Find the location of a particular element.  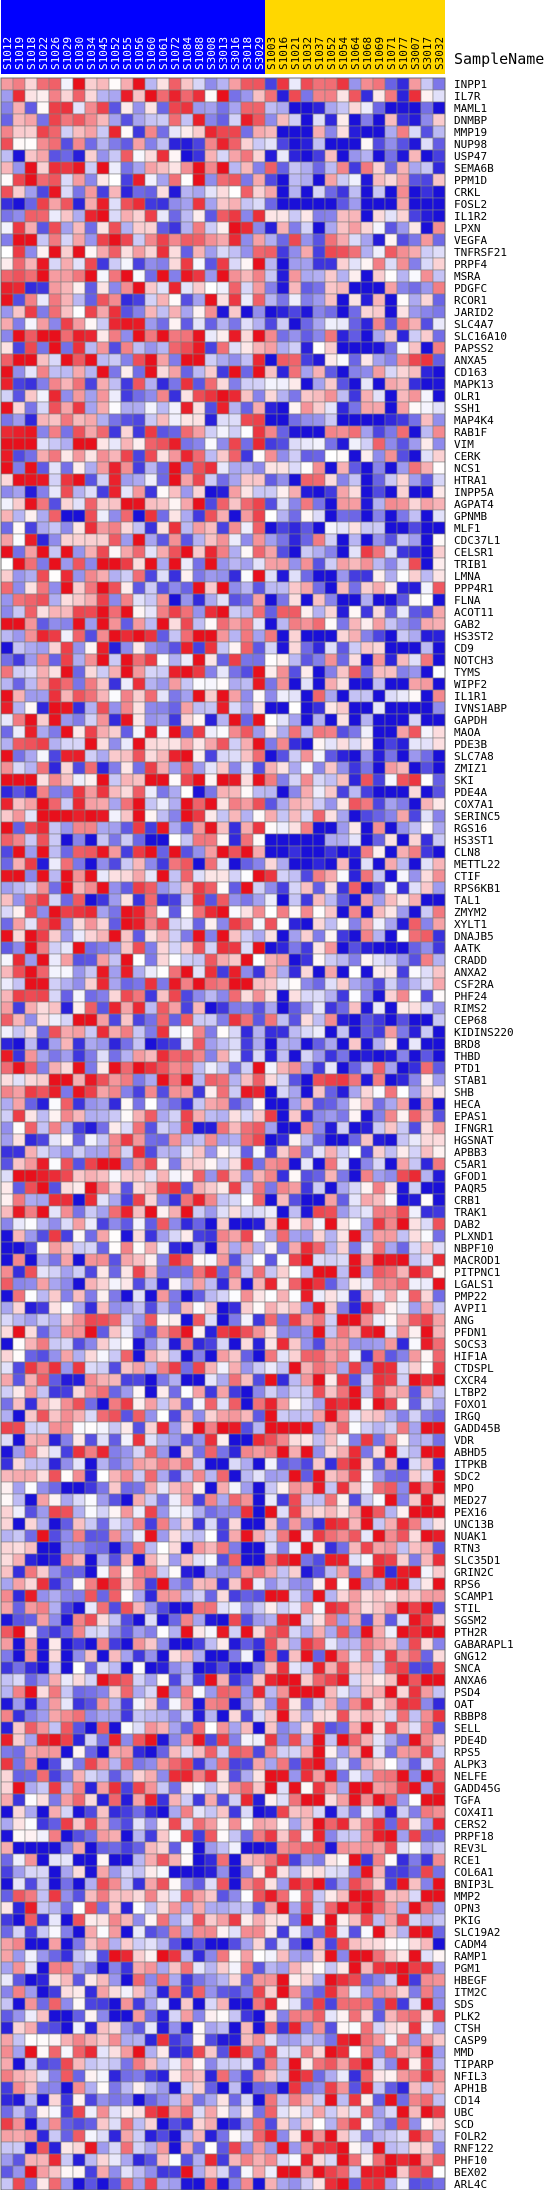

column-label: S1088 is located at coordinates (199, 53).